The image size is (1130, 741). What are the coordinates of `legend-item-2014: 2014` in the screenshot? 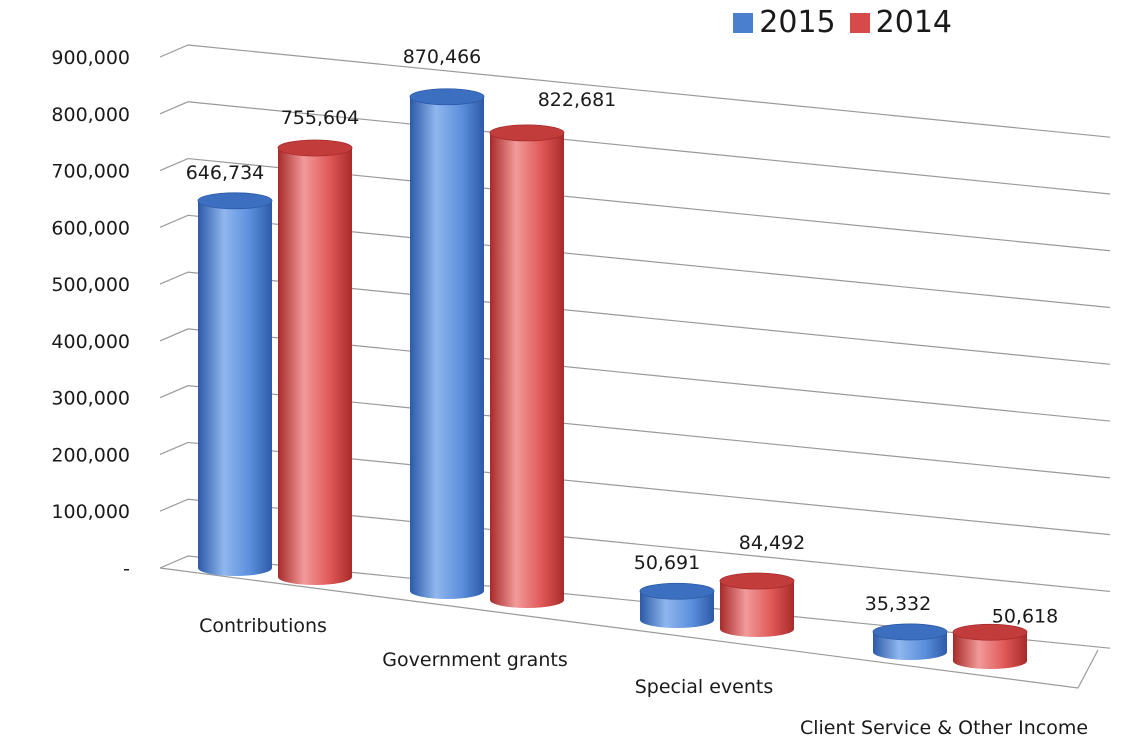 It's located at (900, 22).